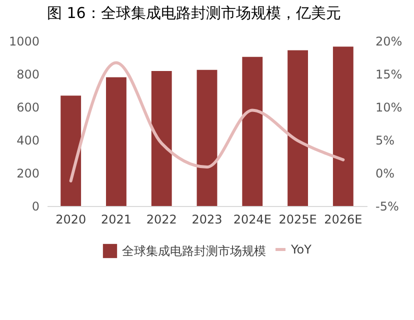 The image size is (414, 320). What do you see at coordinates (28, 173) in the screenshot?
I see `y-tick-label: 200` at bounding box center [28, 173].